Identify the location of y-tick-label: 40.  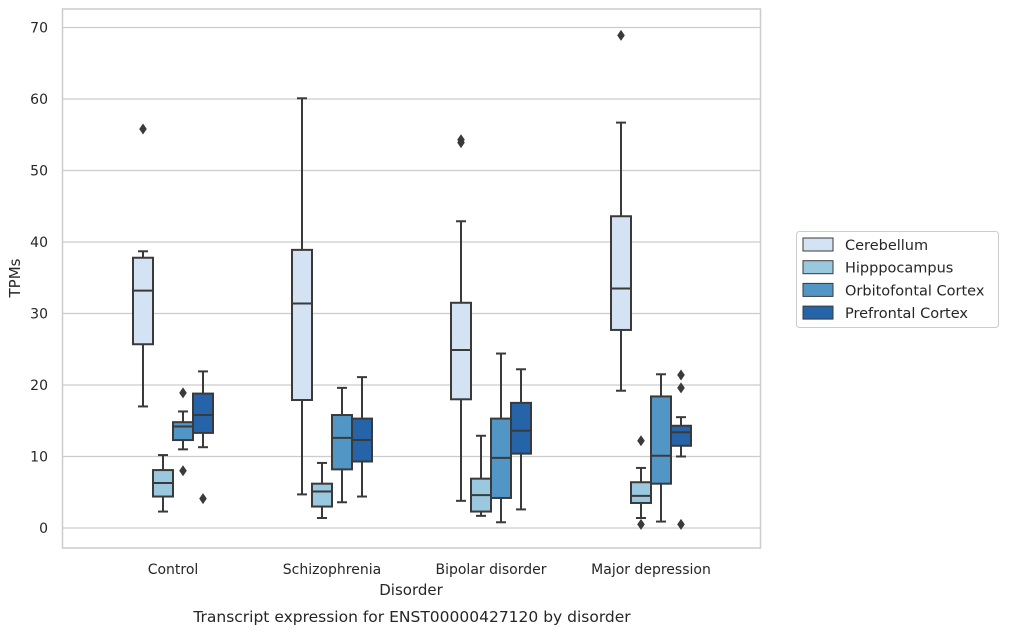
(39, 243).